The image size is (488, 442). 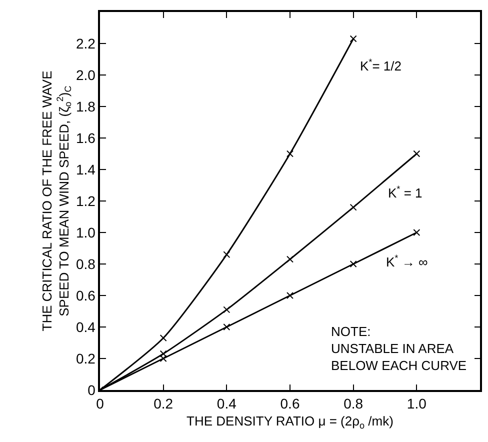 What do you see at coordinates (226, 404) in the screenshot?
I see `x-tick-label: 0.4` at bounding box center [226, 404].